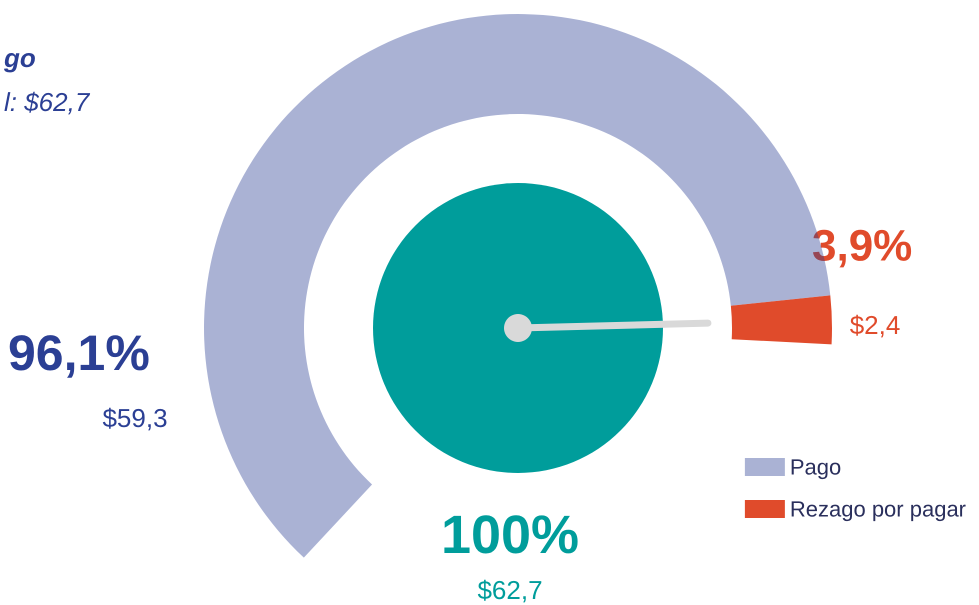  I want to click on data-label: 3,9%, so click(862, 246).